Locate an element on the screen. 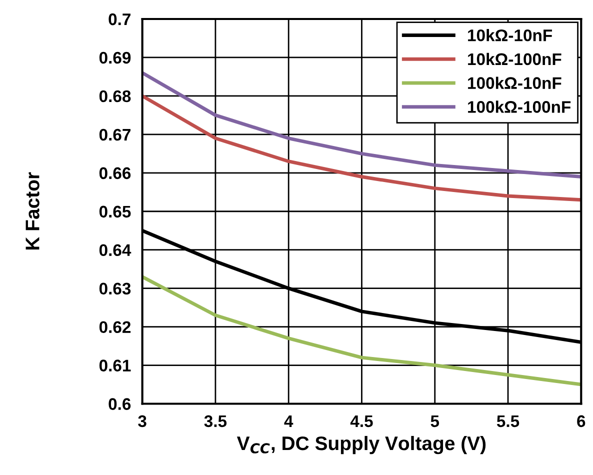 The height and width of the screenshot is (475, 593). y-tick-label: 0.63 is located at coordinates (115, 288).